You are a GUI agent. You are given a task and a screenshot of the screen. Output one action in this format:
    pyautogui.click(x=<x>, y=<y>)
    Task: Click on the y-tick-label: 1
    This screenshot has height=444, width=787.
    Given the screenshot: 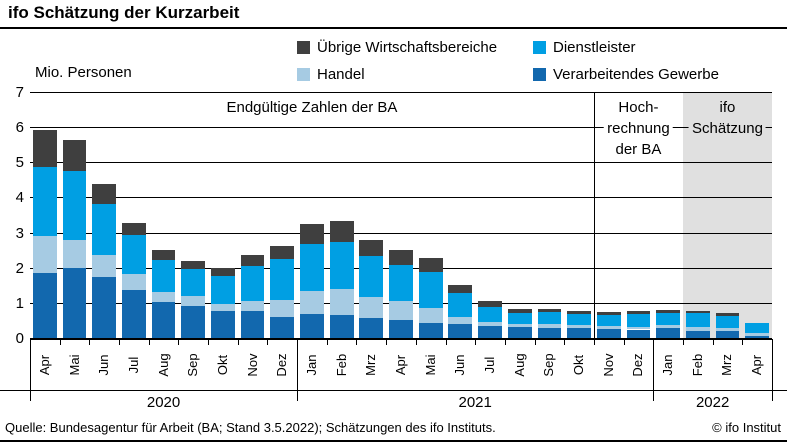 What is the action you would take?
    pyautogui.click(x=19, y=303)
    